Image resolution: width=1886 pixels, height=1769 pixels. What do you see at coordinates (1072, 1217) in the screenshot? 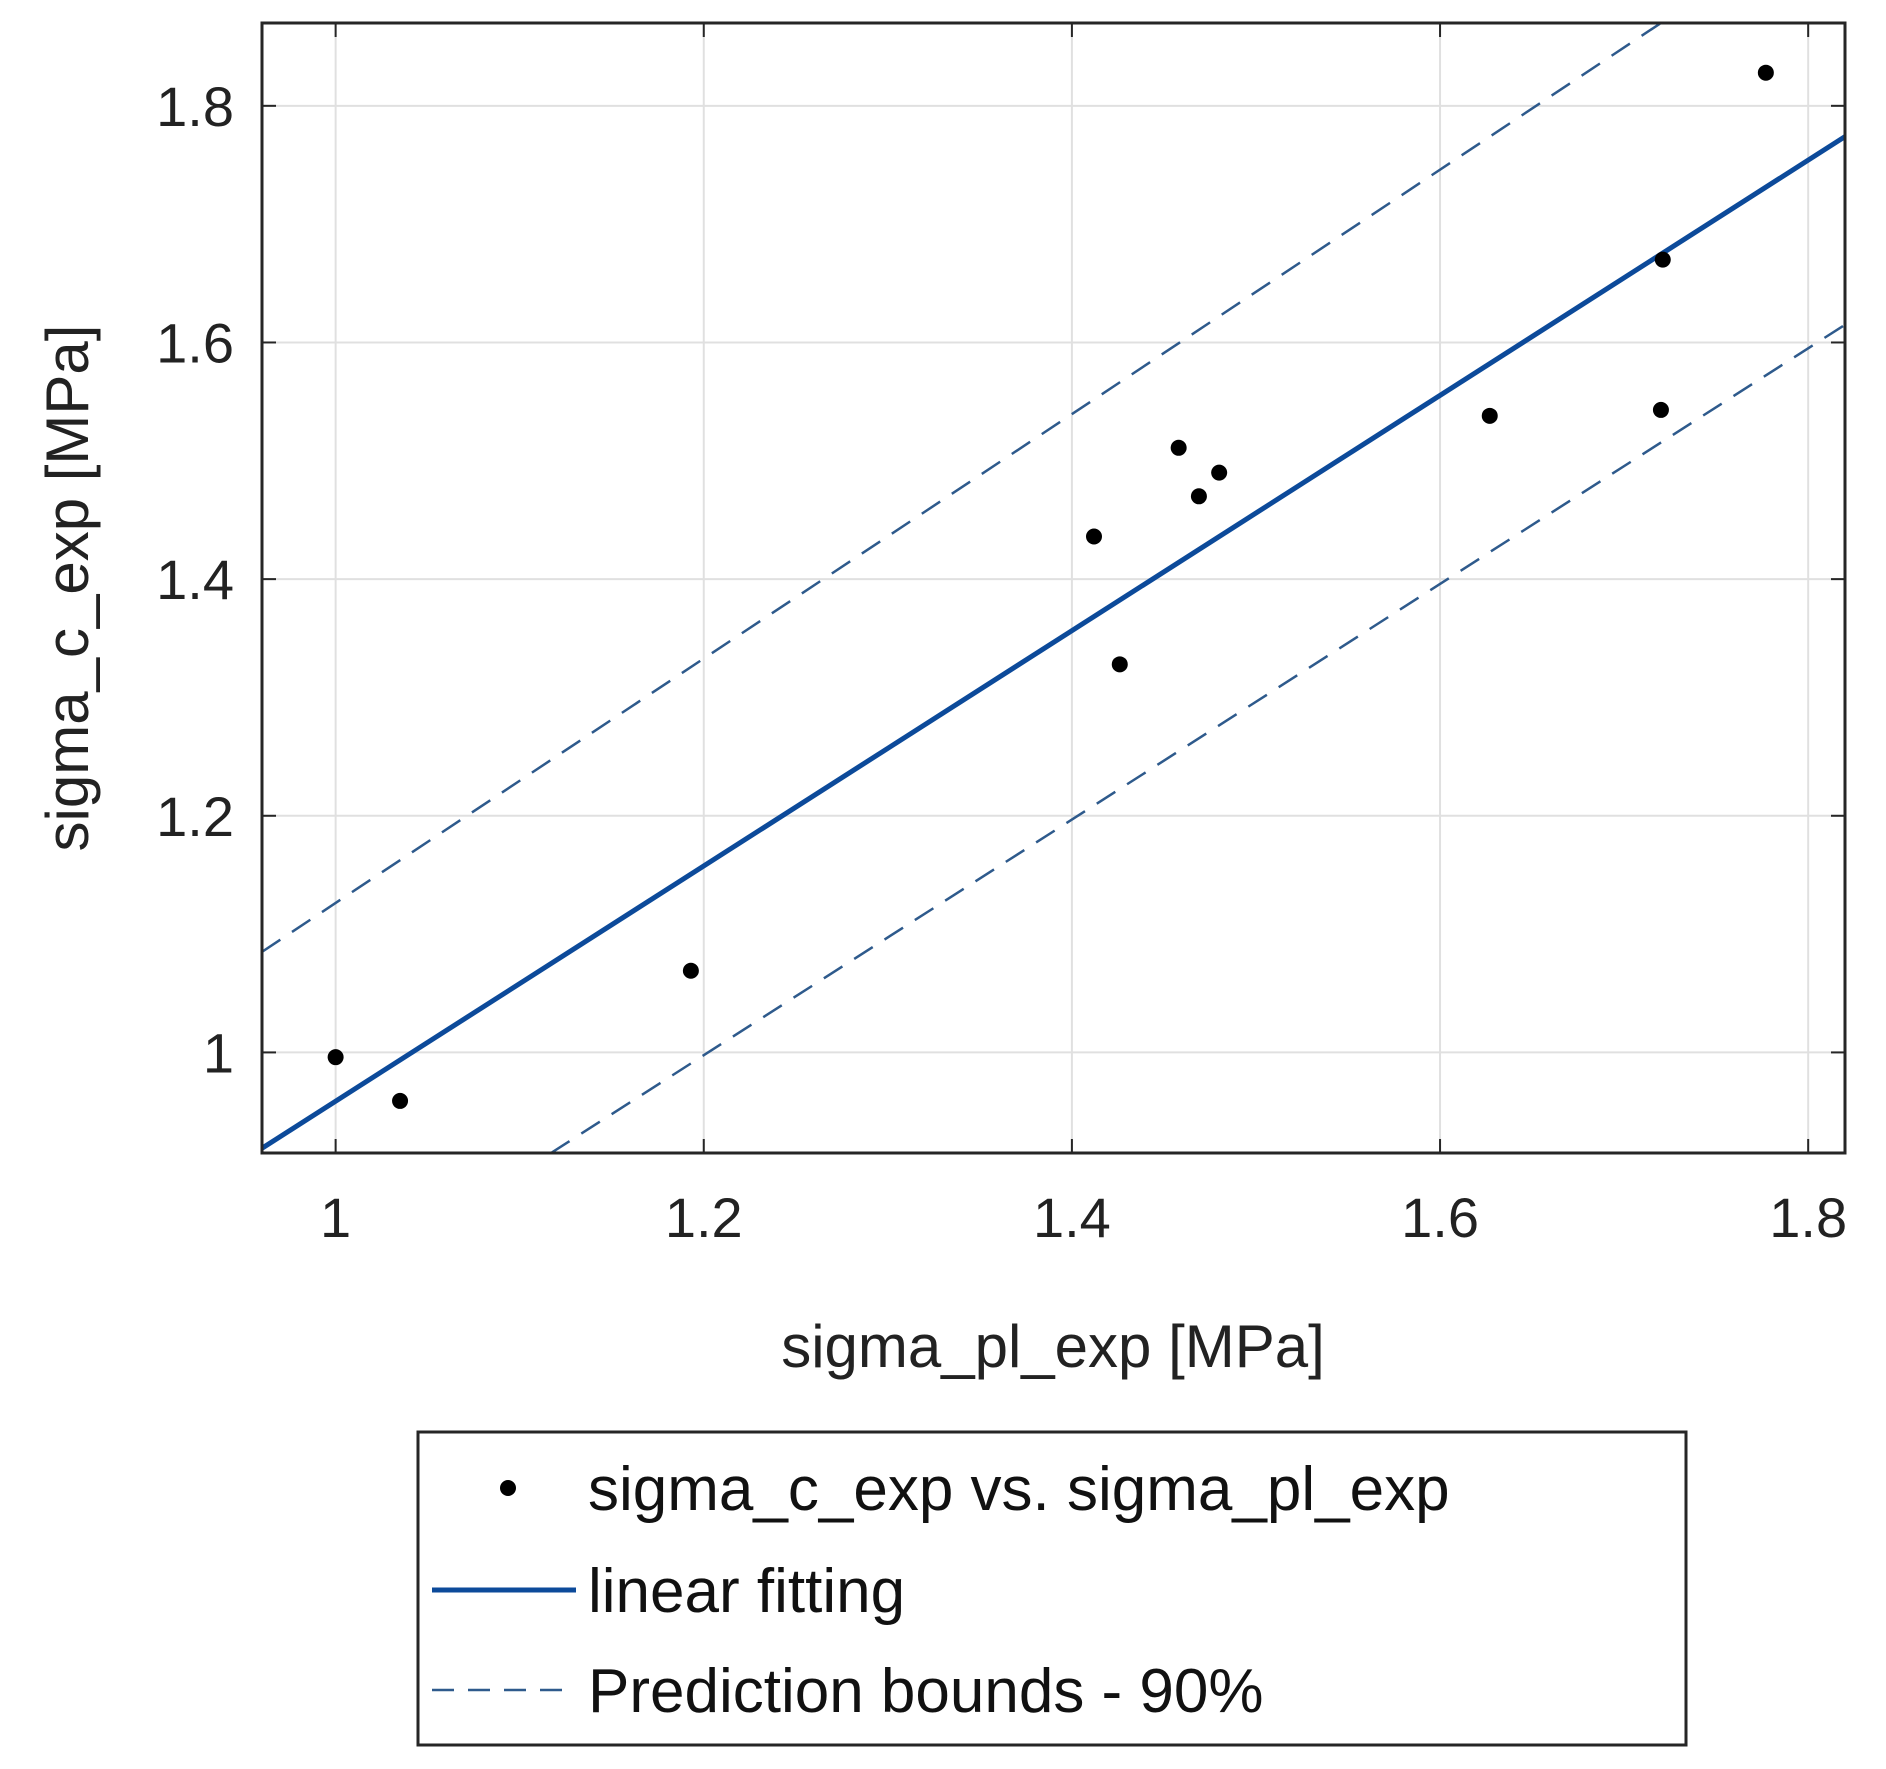
I see `x-tick-label: 1.4` at bounding box center [1072, 1217].